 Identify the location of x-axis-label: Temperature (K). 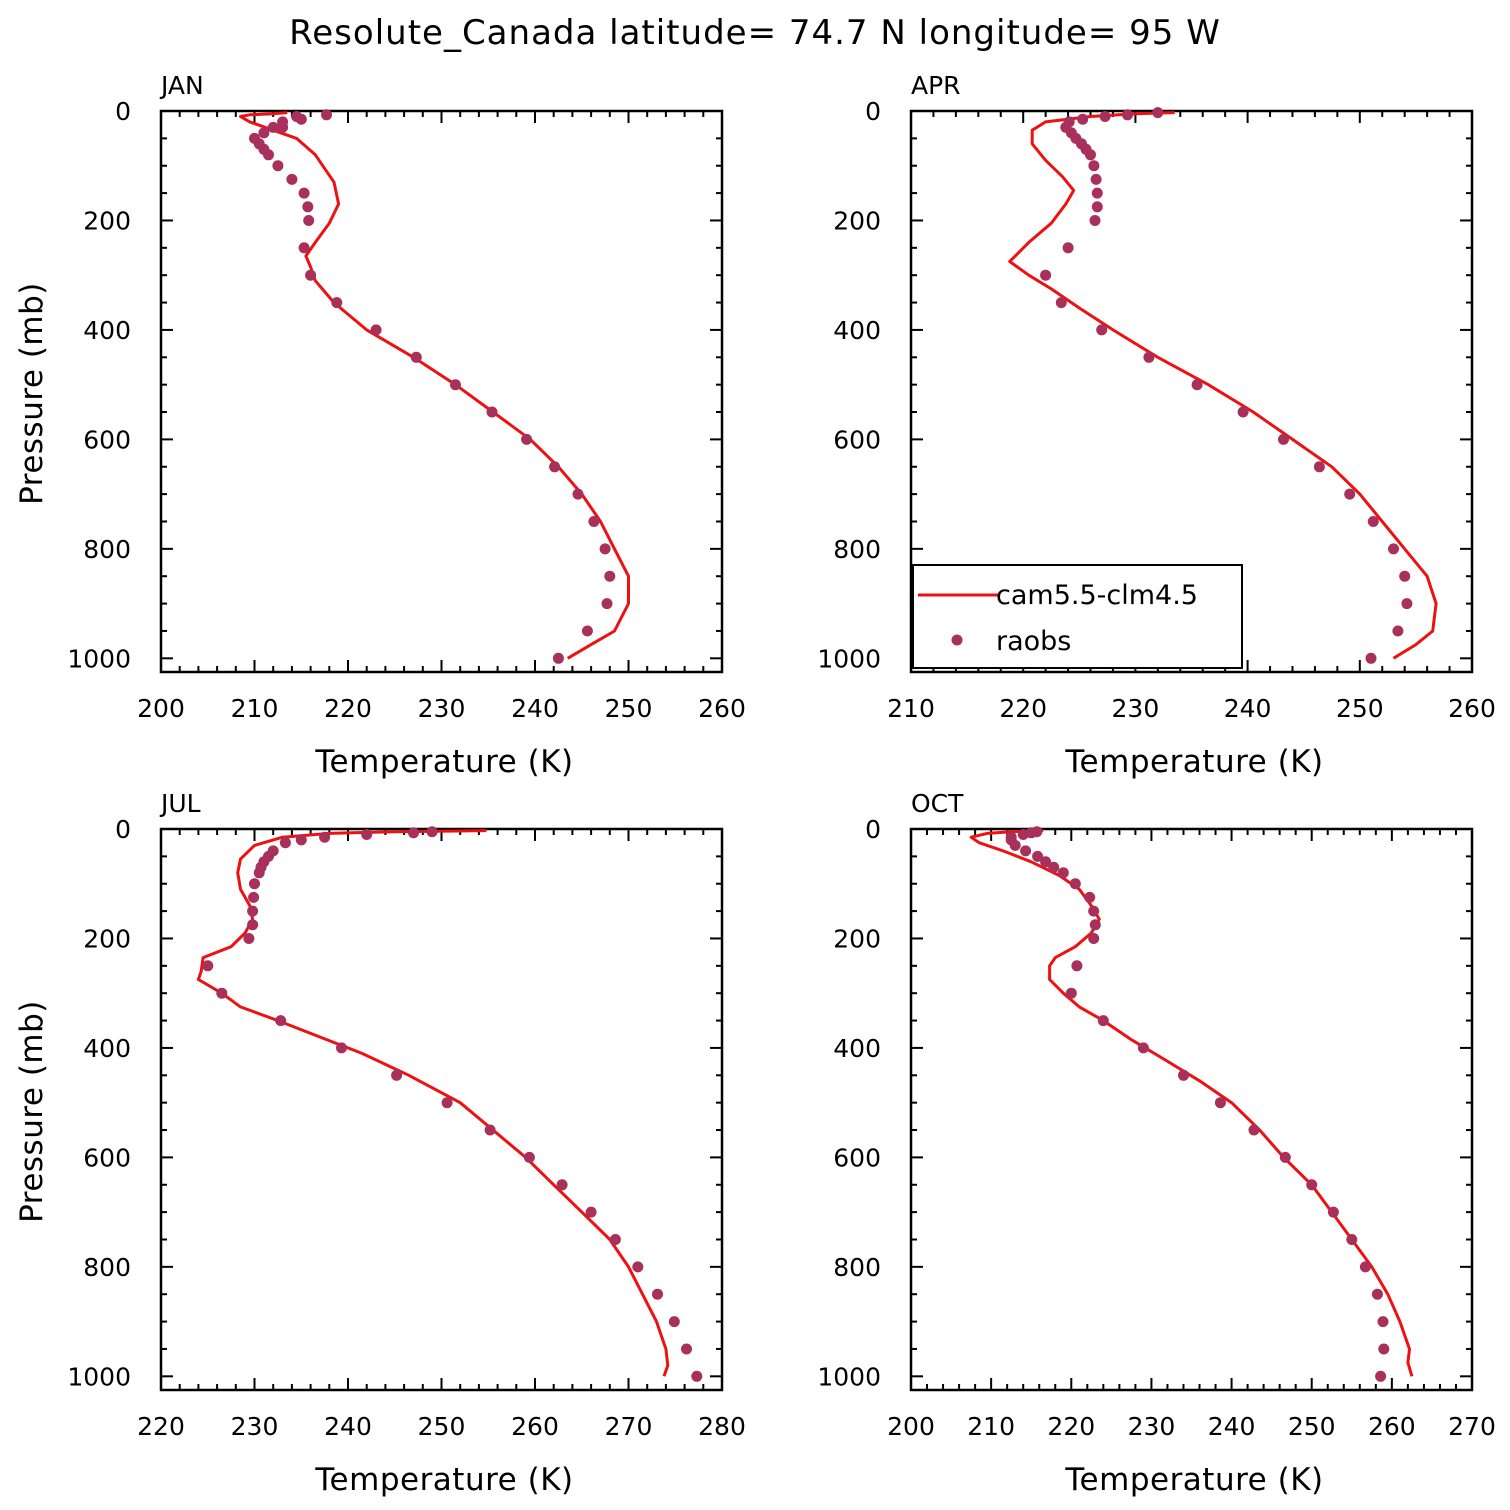
(443, 762).